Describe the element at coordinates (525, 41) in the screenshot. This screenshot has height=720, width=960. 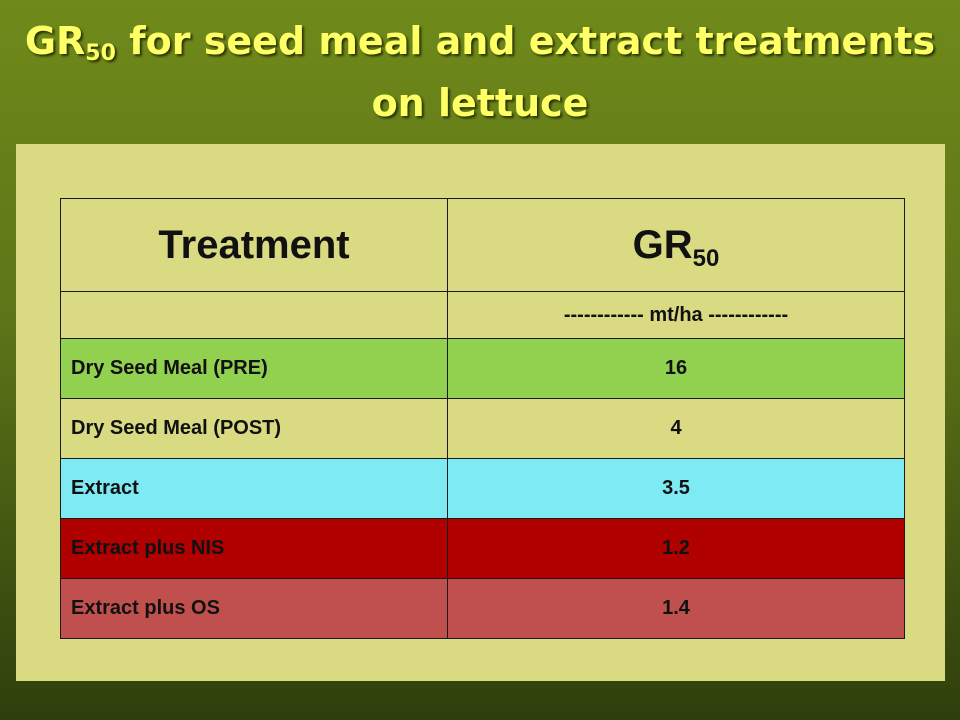
I see `title-rest: for seed meal and extract treatments` at that location.